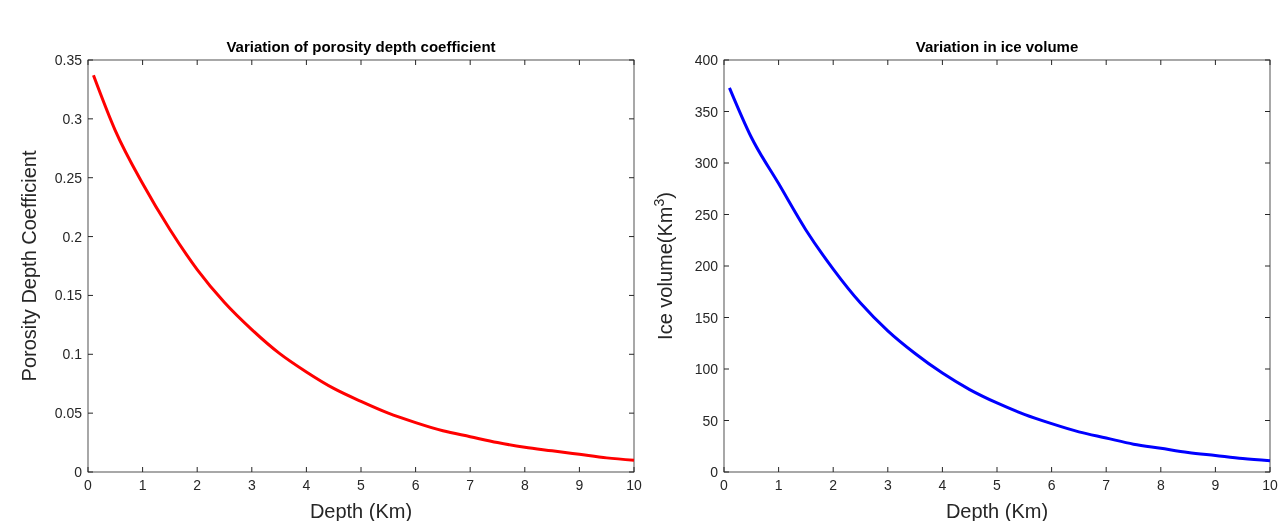 This screenshot has height=529, width=1284. I want to click on y-tick-label: 100, so click(706, 369).